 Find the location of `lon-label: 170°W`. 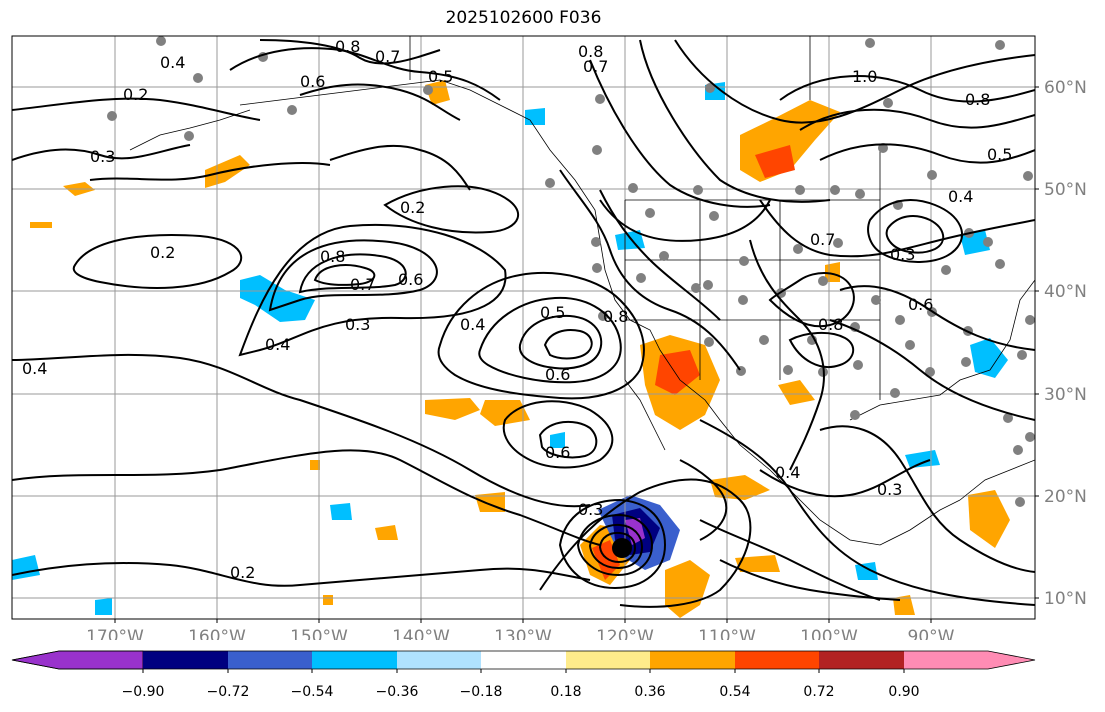

lon-label: 170°W is located at coordinates (115, 633).